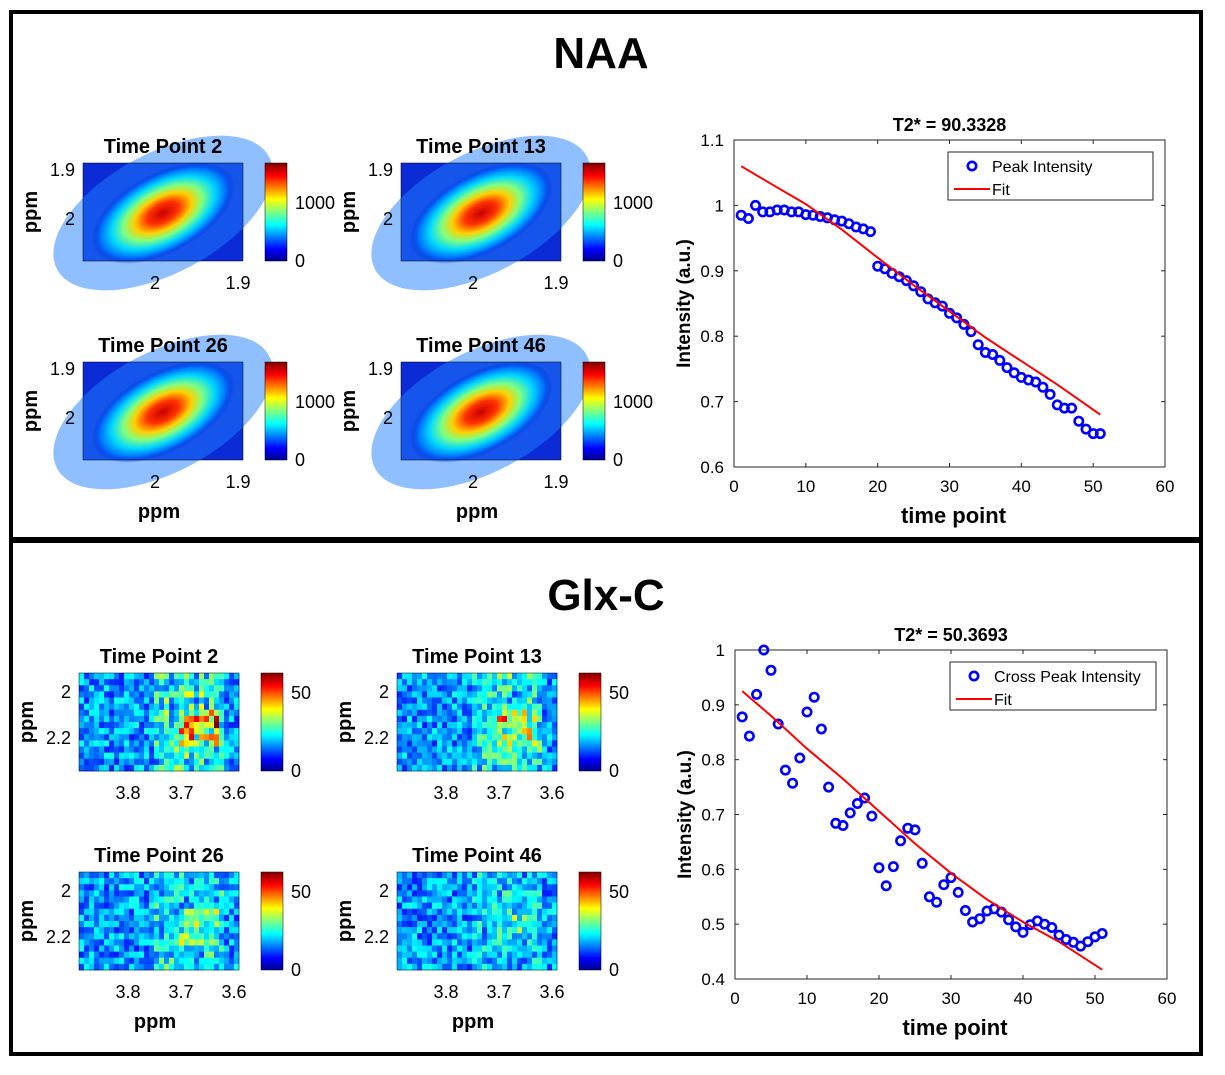  What do you see at coordinates (555, 482) in the screenshot?
I see `heatmap-xtick: 1.9` at bounding box center [555, 482].